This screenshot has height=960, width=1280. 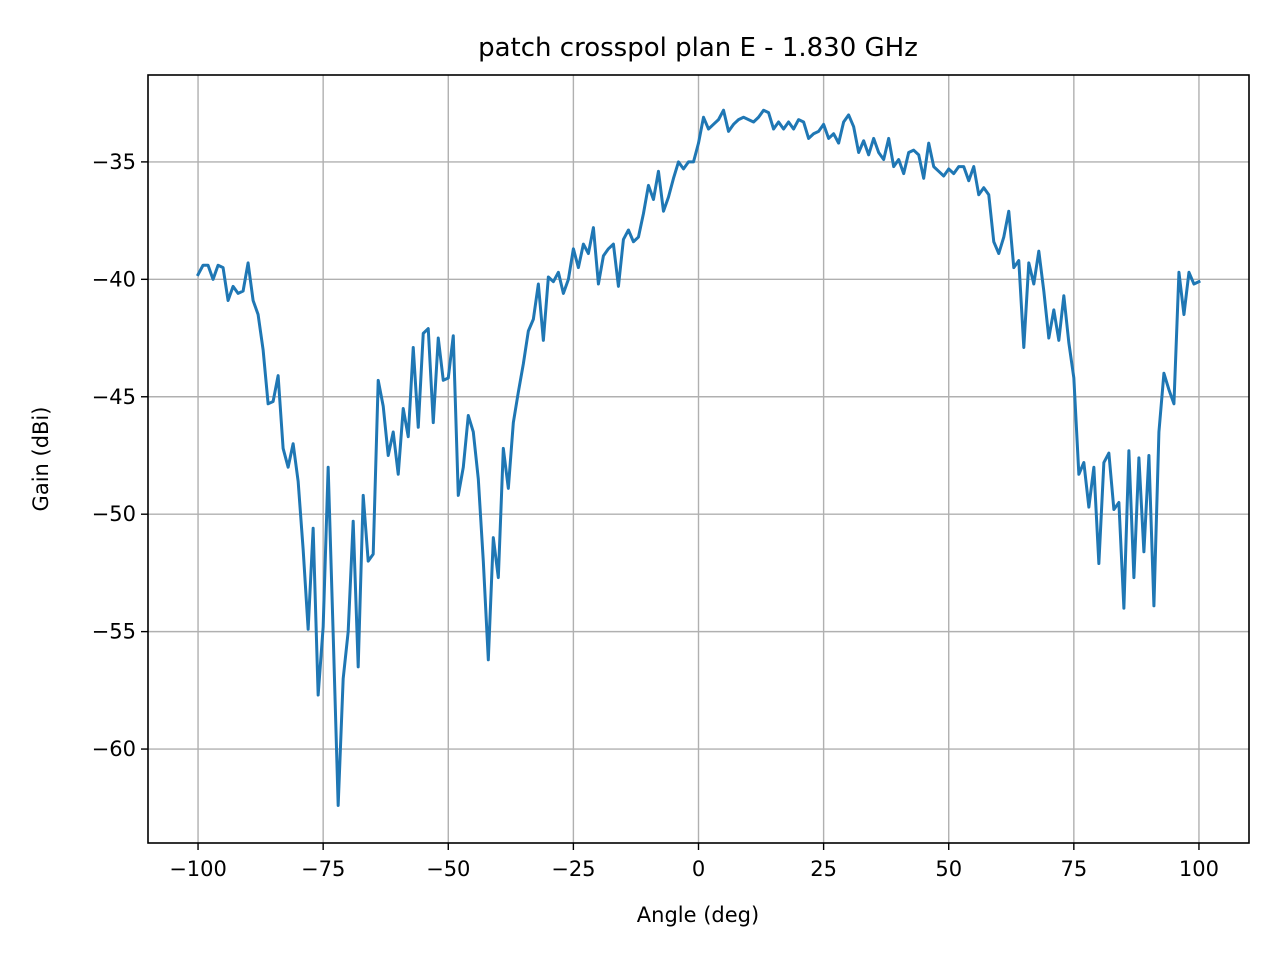 I want to click on y-tick-label: −40, so click(x=114, y=279).